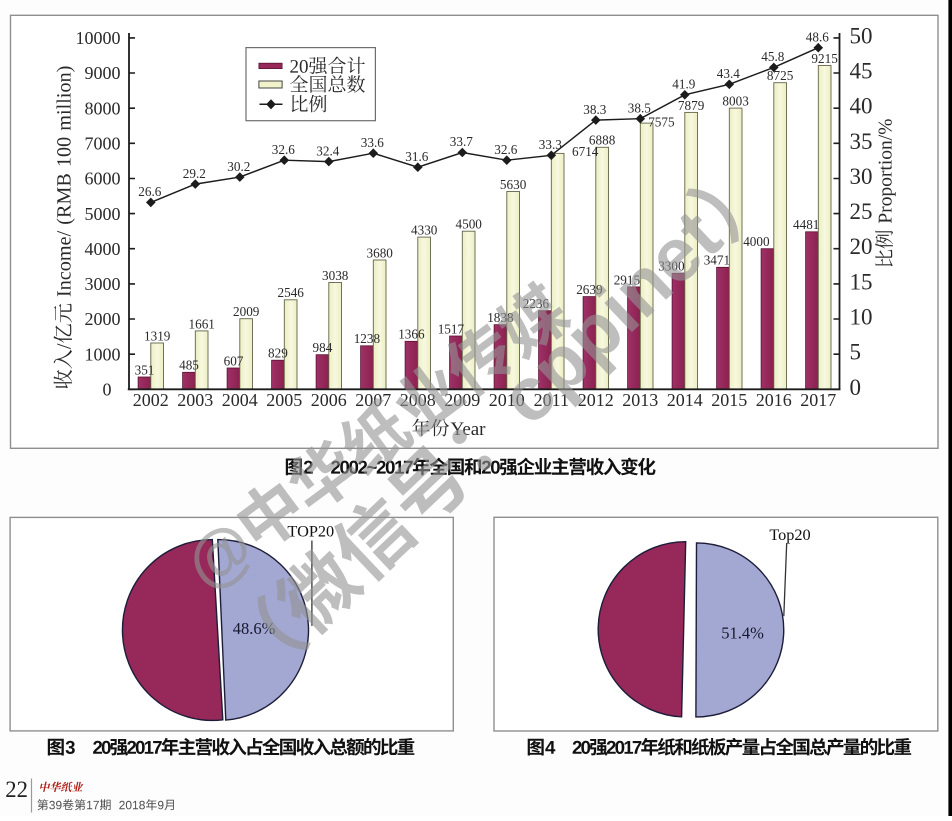  Describe the element at coordinates (594, 109) in the screenshot. I see `svg-text: 38.3` at that location.